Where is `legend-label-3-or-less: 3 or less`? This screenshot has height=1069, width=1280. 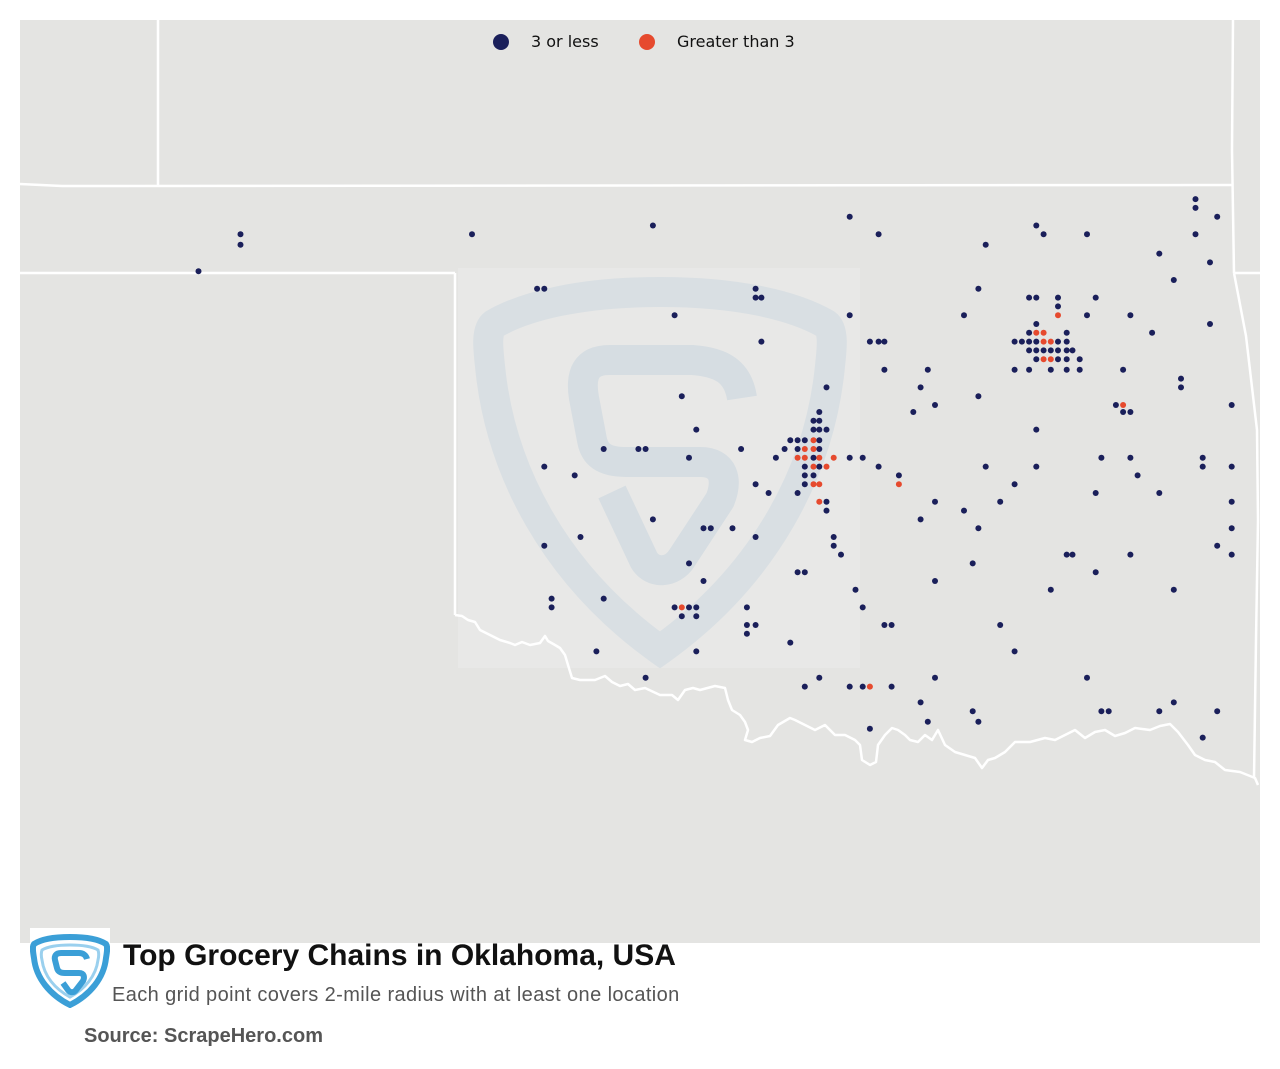
legend-label-3-or-less: 3 or less is located at coordinates (565, 41).